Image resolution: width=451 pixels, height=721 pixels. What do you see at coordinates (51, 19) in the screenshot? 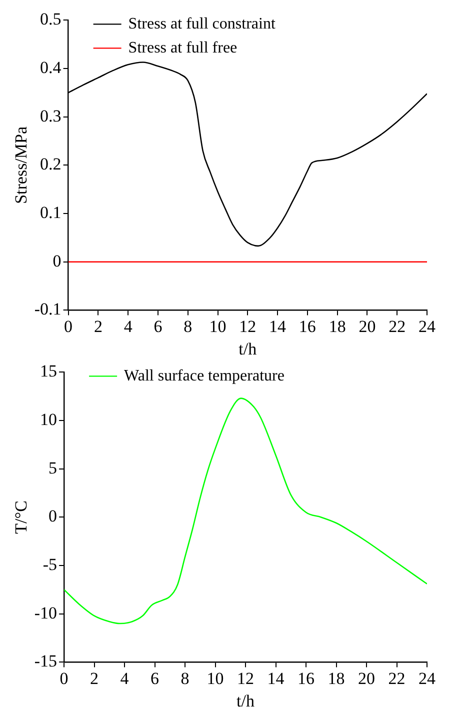
I see `y-tick-label: 0.5` at bounding box center [51, 19].